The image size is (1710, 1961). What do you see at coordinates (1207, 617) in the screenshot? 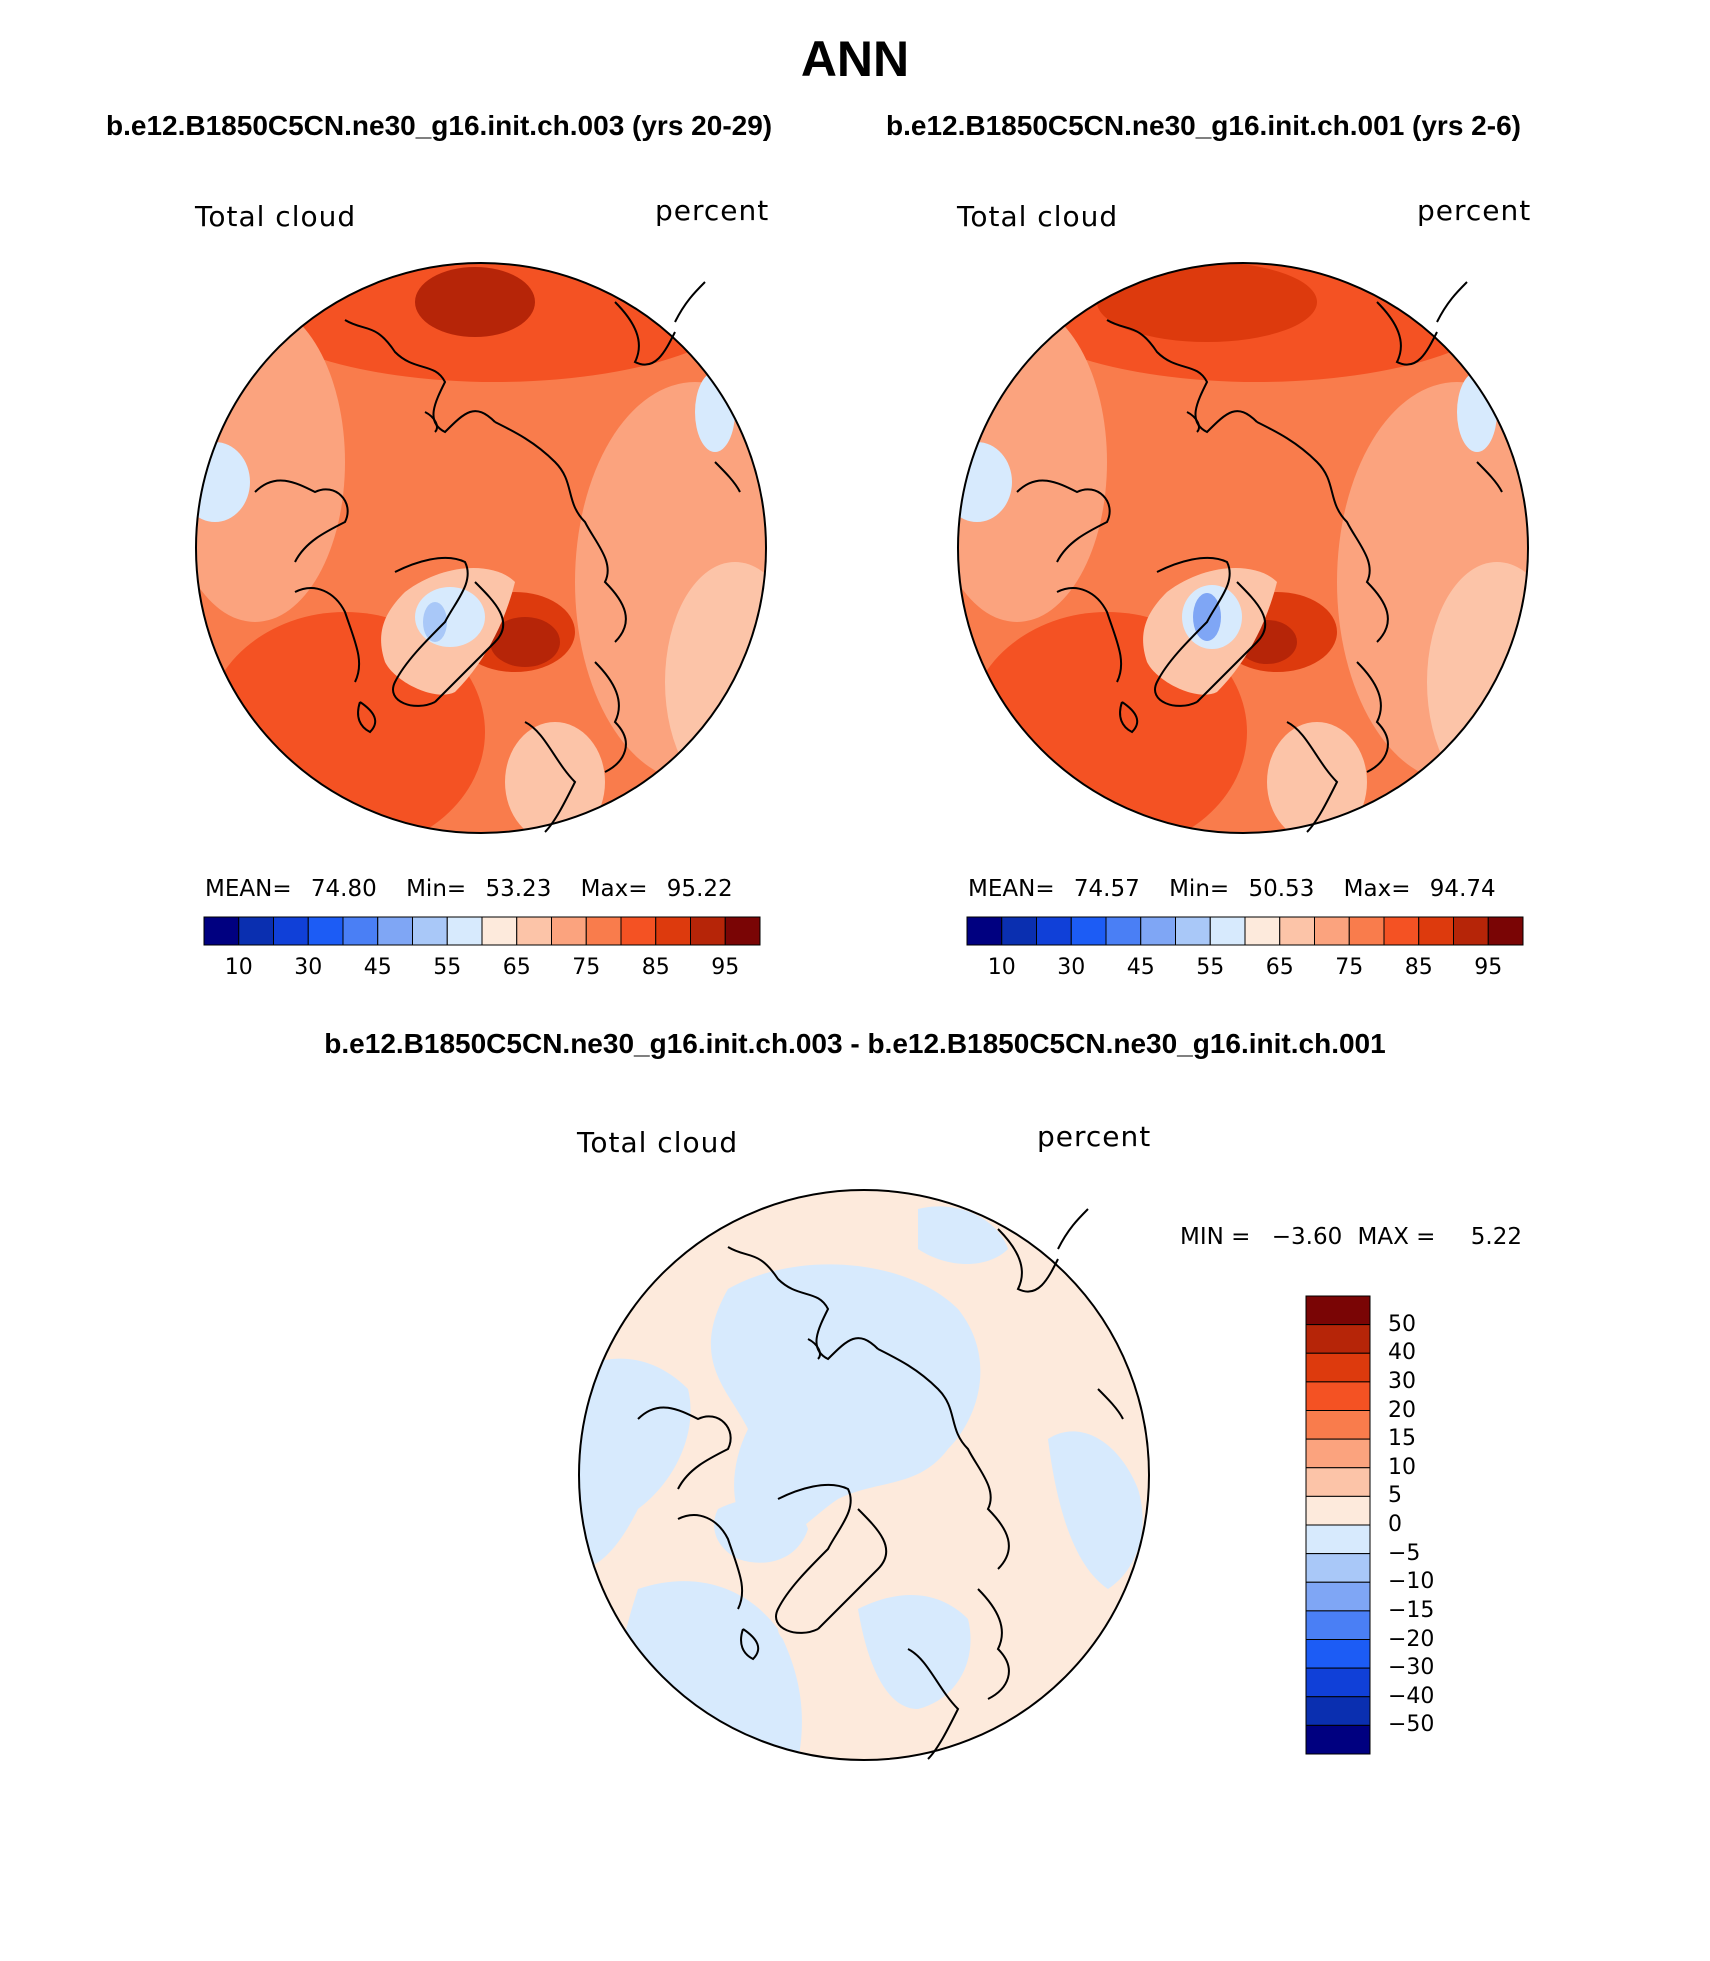
I see `map2-field-greenland-blue2` at bounding box center [1207, 617].